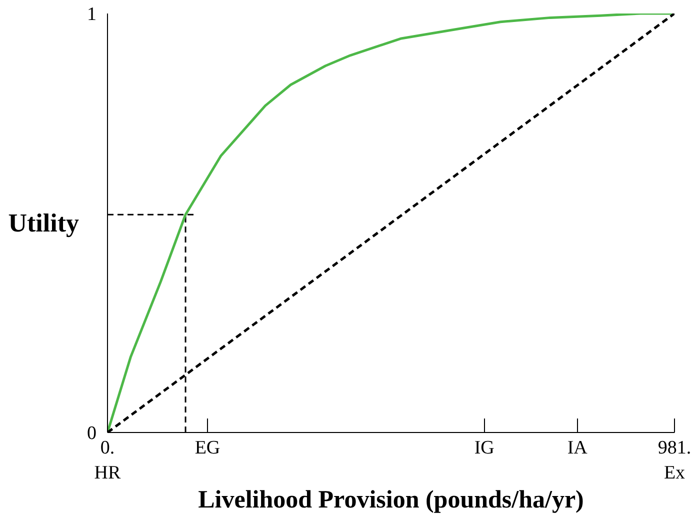 Image resolution: width=699 pixels, height=516 pixels. What do you see at coordinates (207, 448) in the screenshot?
I see `x-tick-label: EG` at bounding box center [207, 448].